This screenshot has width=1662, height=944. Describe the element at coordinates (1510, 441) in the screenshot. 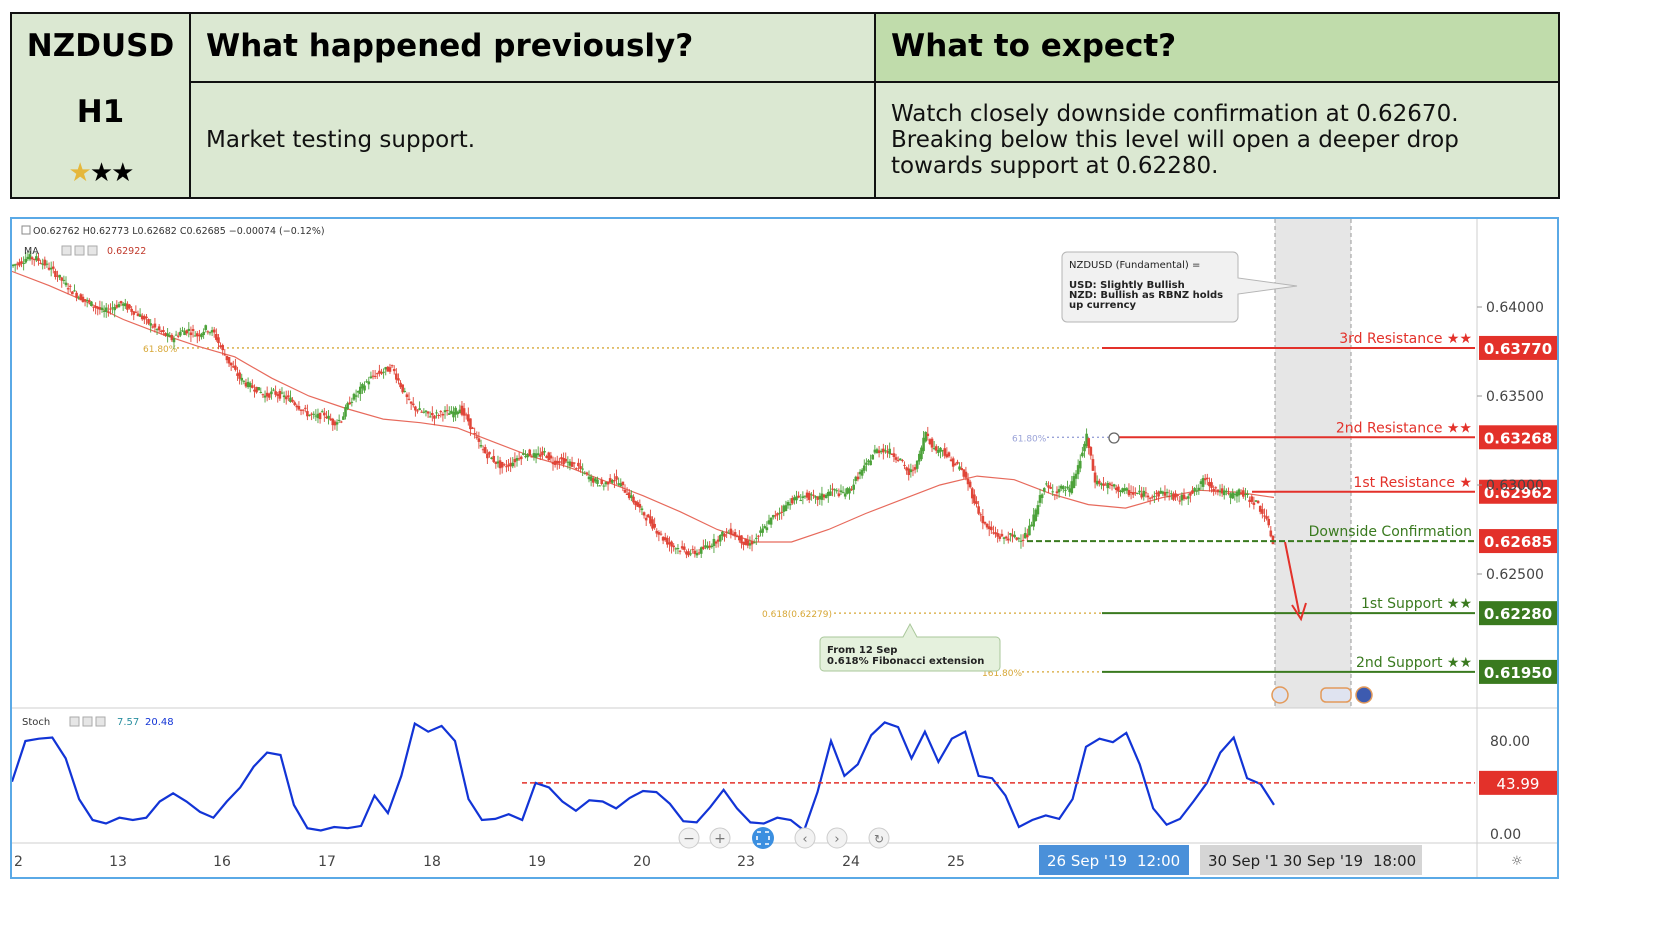

I see `price-axis: 0.64000 0.63500 0.63000 0.62500` at that location.